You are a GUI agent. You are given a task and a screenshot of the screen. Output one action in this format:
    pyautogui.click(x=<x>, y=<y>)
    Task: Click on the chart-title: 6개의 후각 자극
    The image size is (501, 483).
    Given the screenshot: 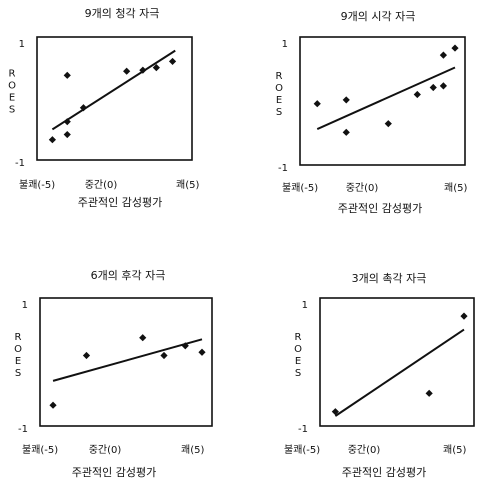 What is the action you would take?
    pyautogui.click(x=128, y=275)
    